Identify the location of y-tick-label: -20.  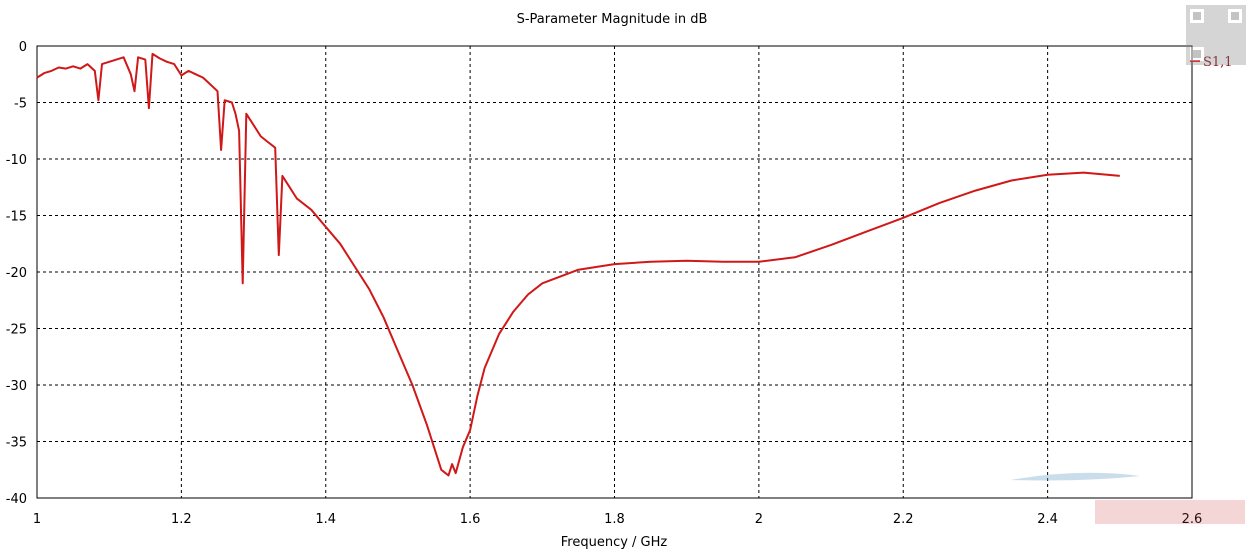
(16, 273).